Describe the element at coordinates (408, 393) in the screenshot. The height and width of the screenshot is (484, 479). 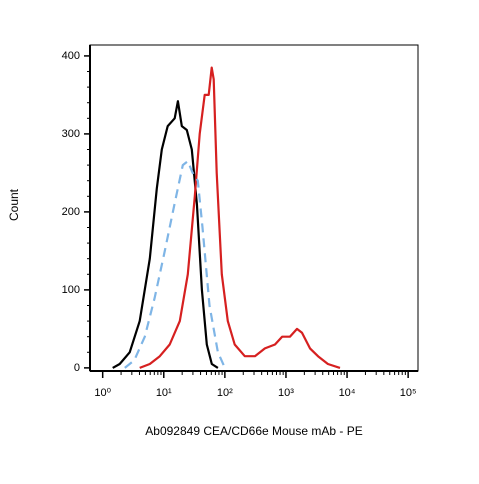
I see `x-tick-label: 10⁵` at that location.